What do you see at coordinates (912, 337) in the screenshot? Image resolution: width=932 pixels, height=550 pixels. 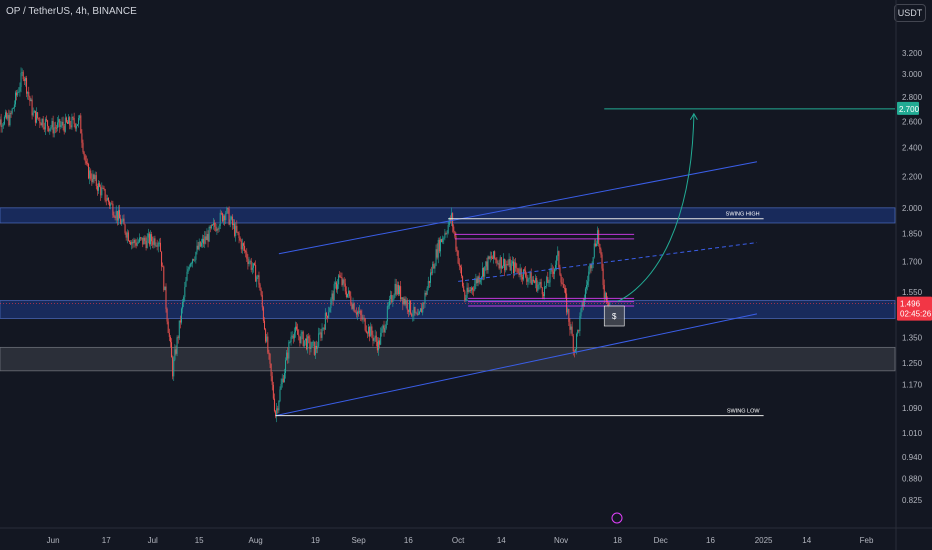 I see `price-tick-label: 1.350` at bounding box center [912, 337].